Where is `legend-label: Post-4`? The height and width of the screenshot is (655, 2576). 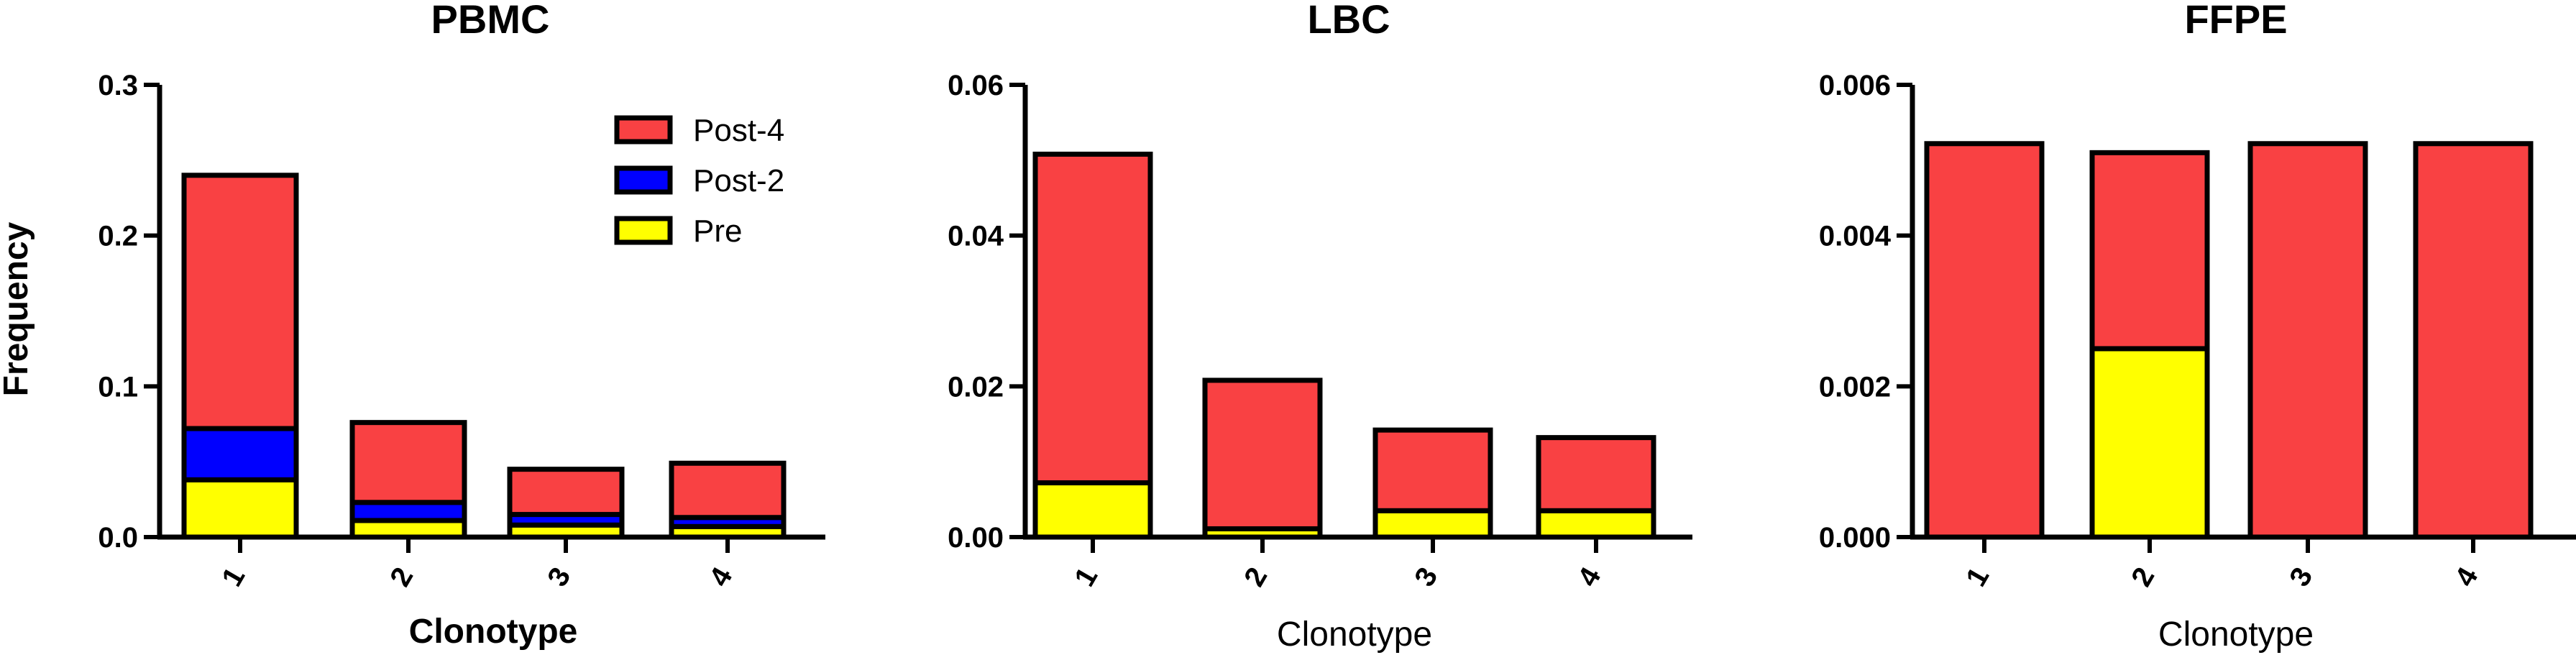
legend-label: Post-4 is located at coordinates (738, 130).